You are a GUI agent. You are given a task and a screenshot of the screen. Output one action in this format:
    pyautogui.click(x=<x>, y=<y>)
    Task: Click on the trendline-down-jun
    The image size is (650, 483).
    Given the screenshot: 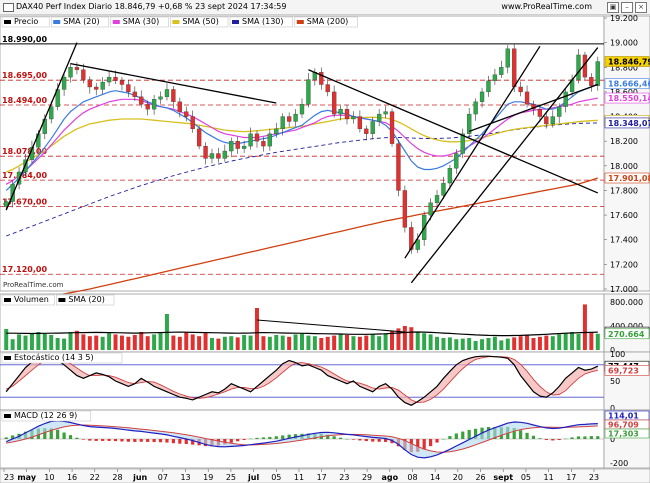 What is the action you would take?
    pyautogui.click(x=173, y=83)
    